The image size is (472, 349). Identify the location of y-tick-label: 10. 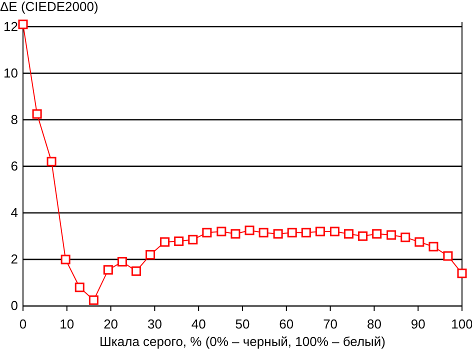
(11, 72).